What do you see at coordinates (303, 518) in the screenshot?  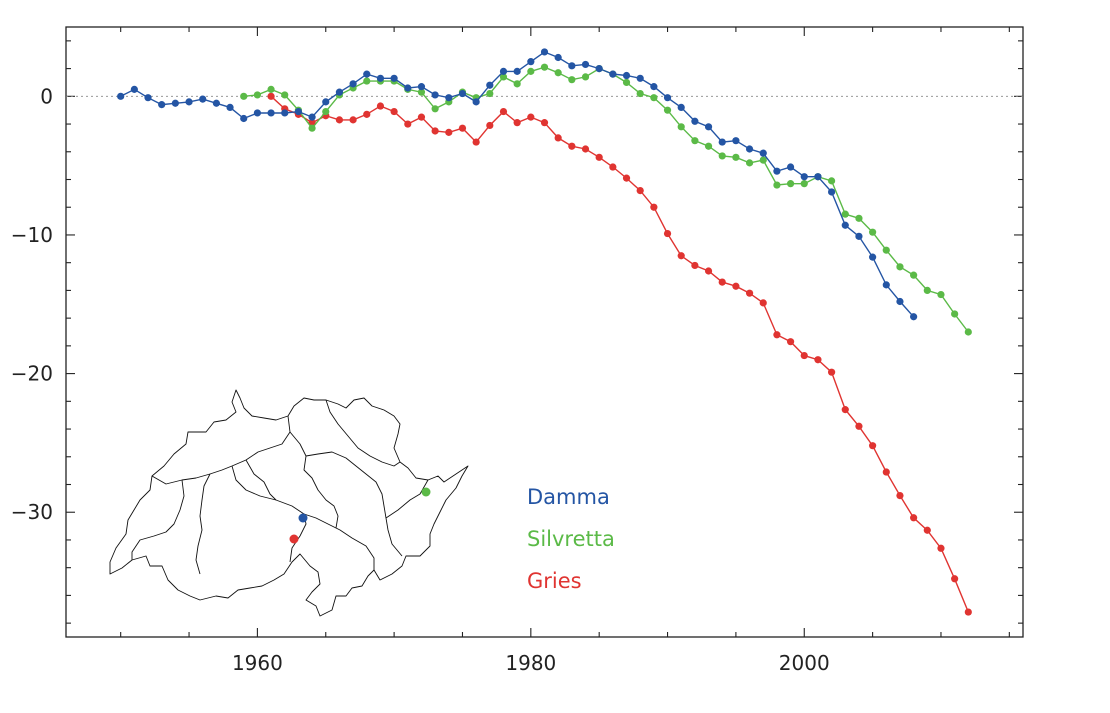 I see `map-marker-damma` at bounding box center [303, 518].